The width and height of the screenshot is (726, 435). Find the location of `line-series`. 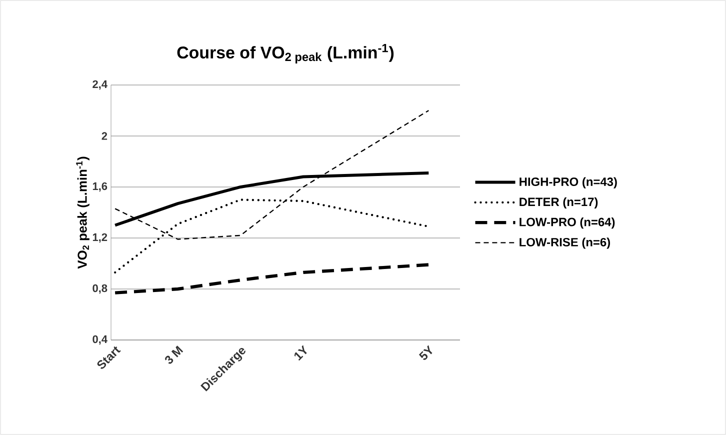

line-series is located at coordinates (271, 278).